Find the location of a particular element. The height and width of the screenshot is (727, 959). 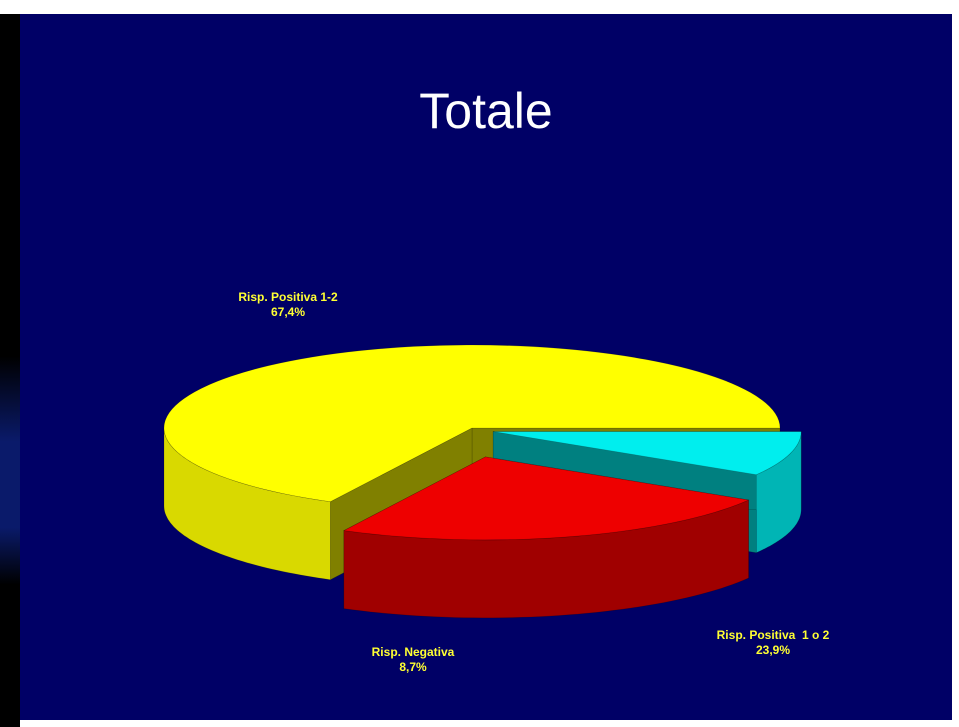

slice-negative-side is located at coordinates (779, 492).